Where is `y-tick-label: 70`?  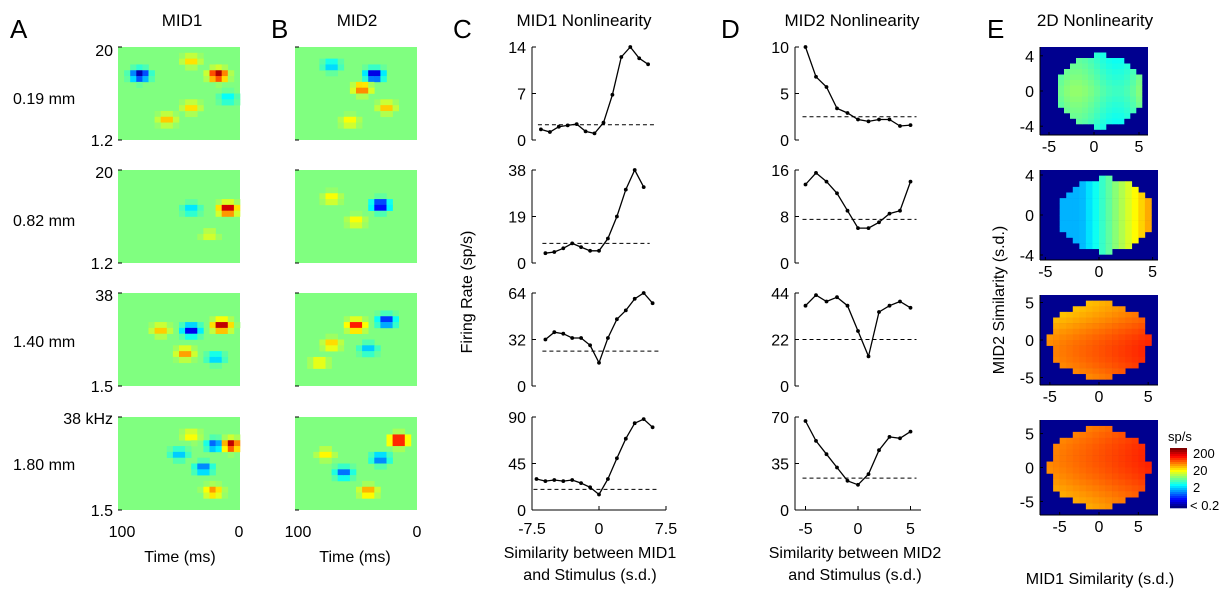 y-tick-label: 70 is located at coordinates (780, 418).